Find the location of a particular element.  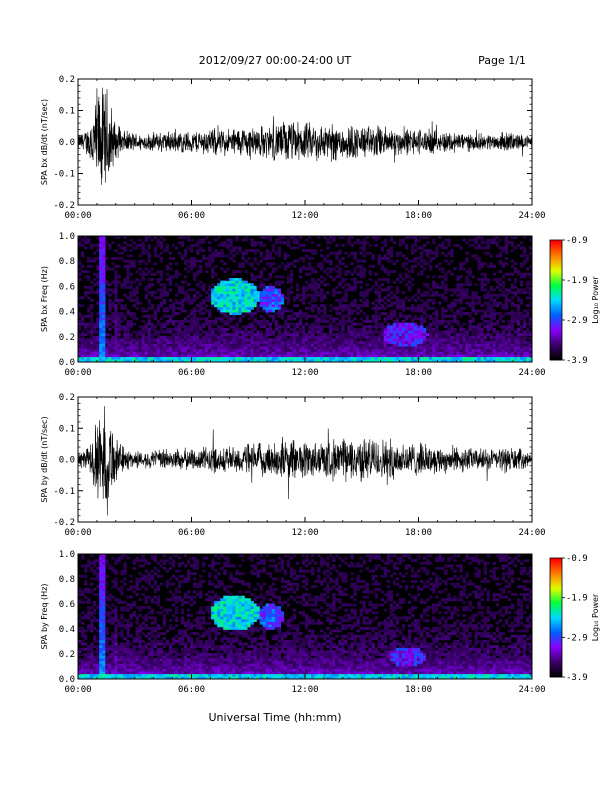

panel-2-spectrogram is located at coordinates (305, 299).